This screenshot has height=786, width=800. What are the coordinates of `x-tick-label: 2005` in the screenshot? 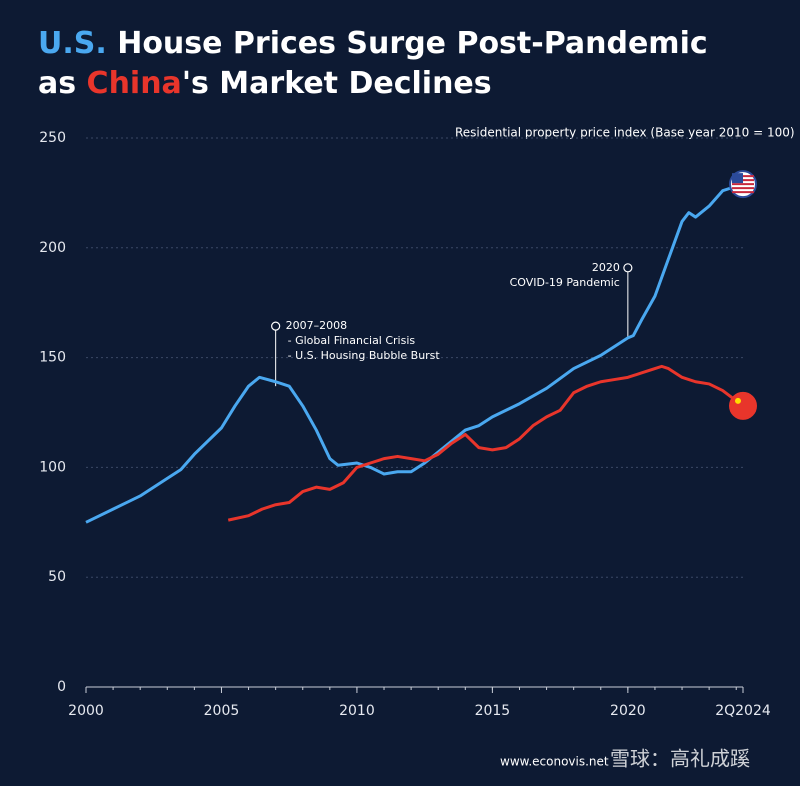 It's located at (222, 711).